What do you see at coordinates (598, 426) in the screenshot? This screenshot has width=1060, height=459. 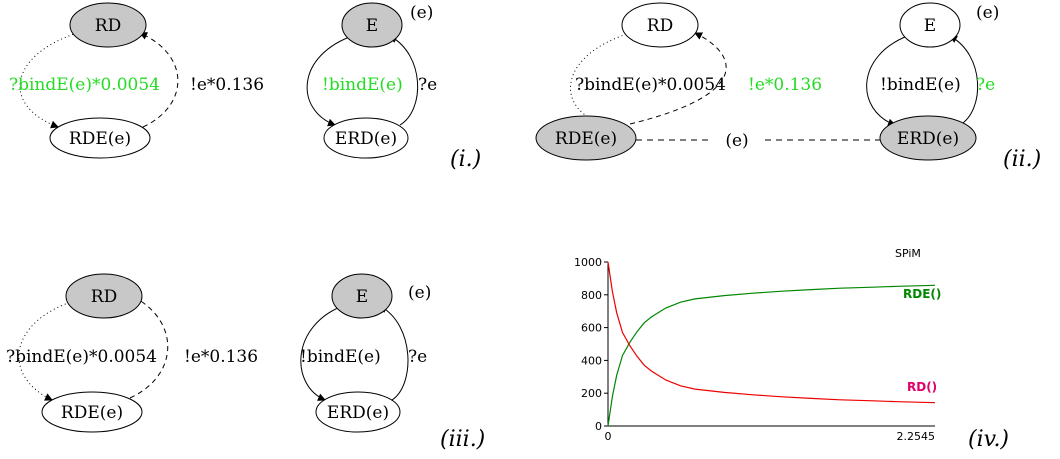 I see `y-tick-label: 0` at bounding box center [598, 426].